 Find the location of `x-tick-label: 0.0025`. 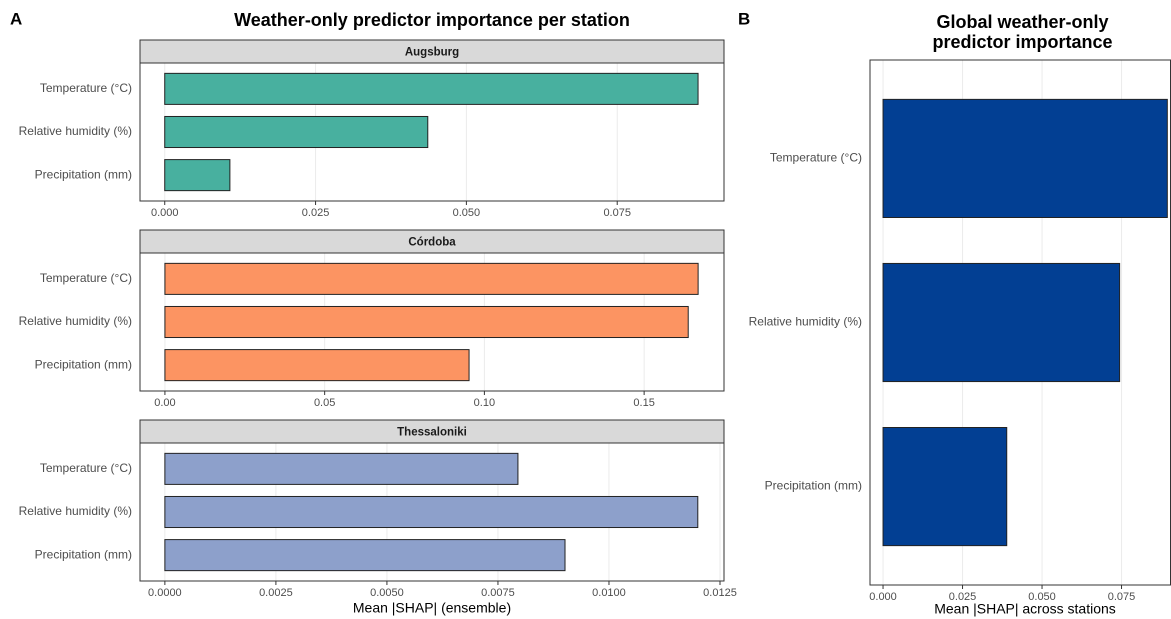

x-tick-label: 0.0025 is located at coordinates (276, 593).